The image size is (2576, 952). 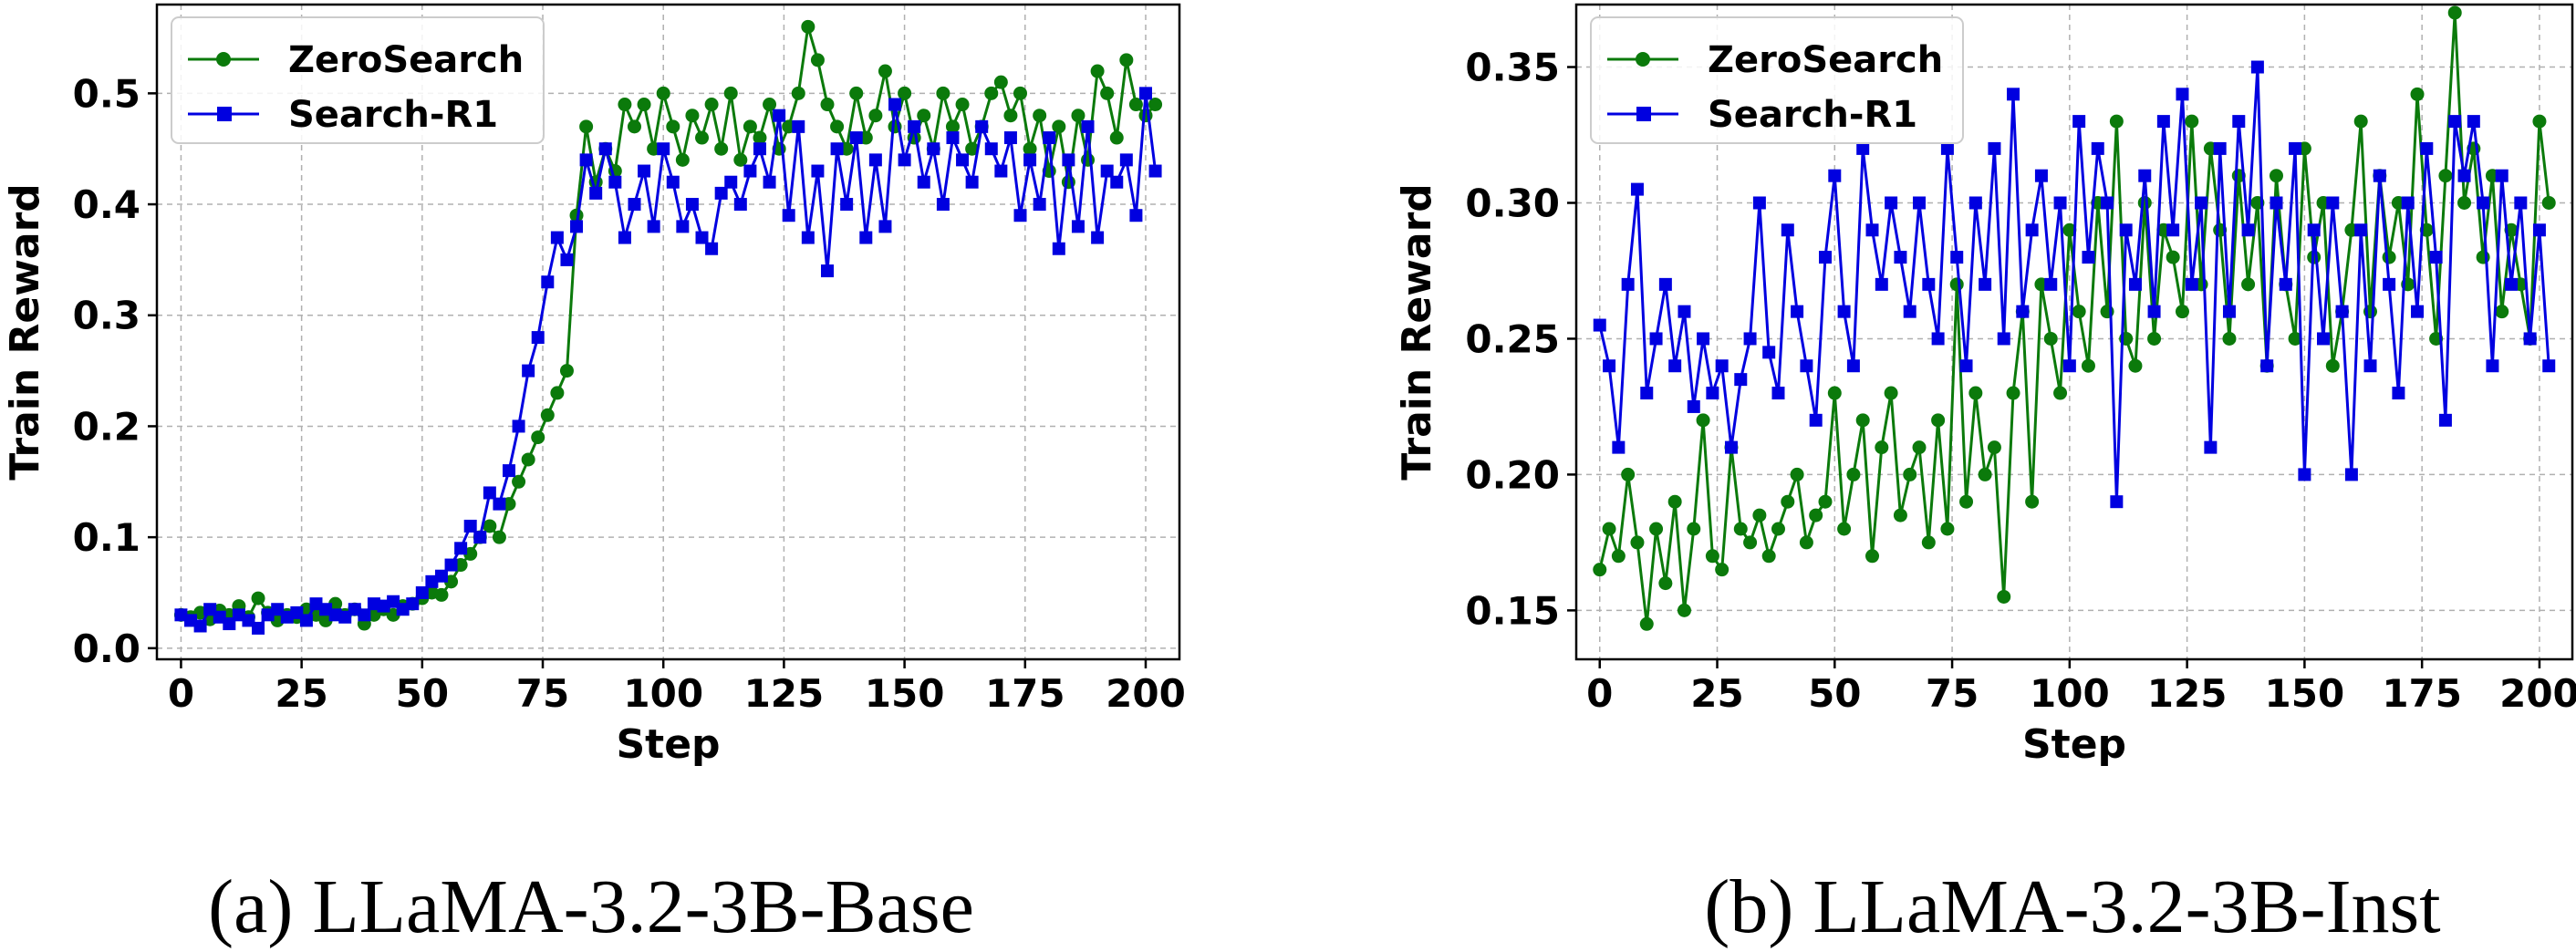 I want to click on y-tick-label: 0.20, so click(x=1512, y=475).